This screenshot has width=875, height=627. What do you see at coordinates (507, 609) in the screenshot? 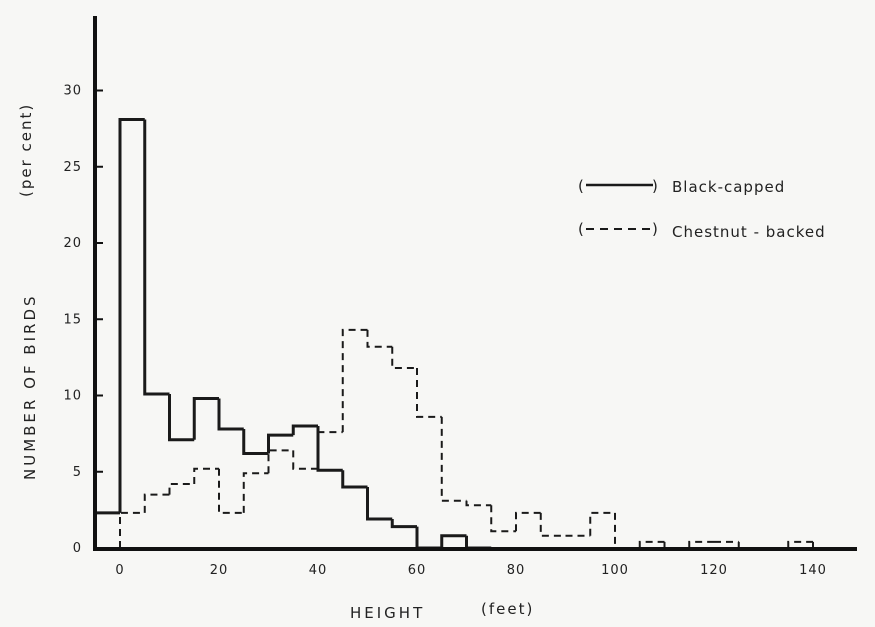
I see `x-axis-unit: (feet)` at bounding box center [507, 609].